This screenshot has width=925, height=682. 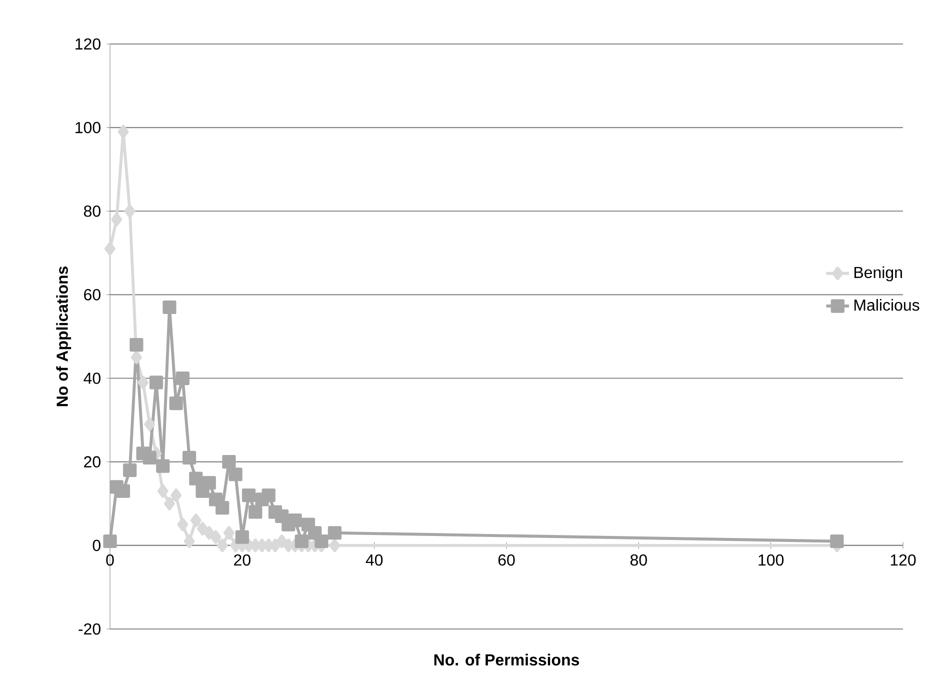 I want to click on y-tick-label: 120, so click(x=88, y=44).